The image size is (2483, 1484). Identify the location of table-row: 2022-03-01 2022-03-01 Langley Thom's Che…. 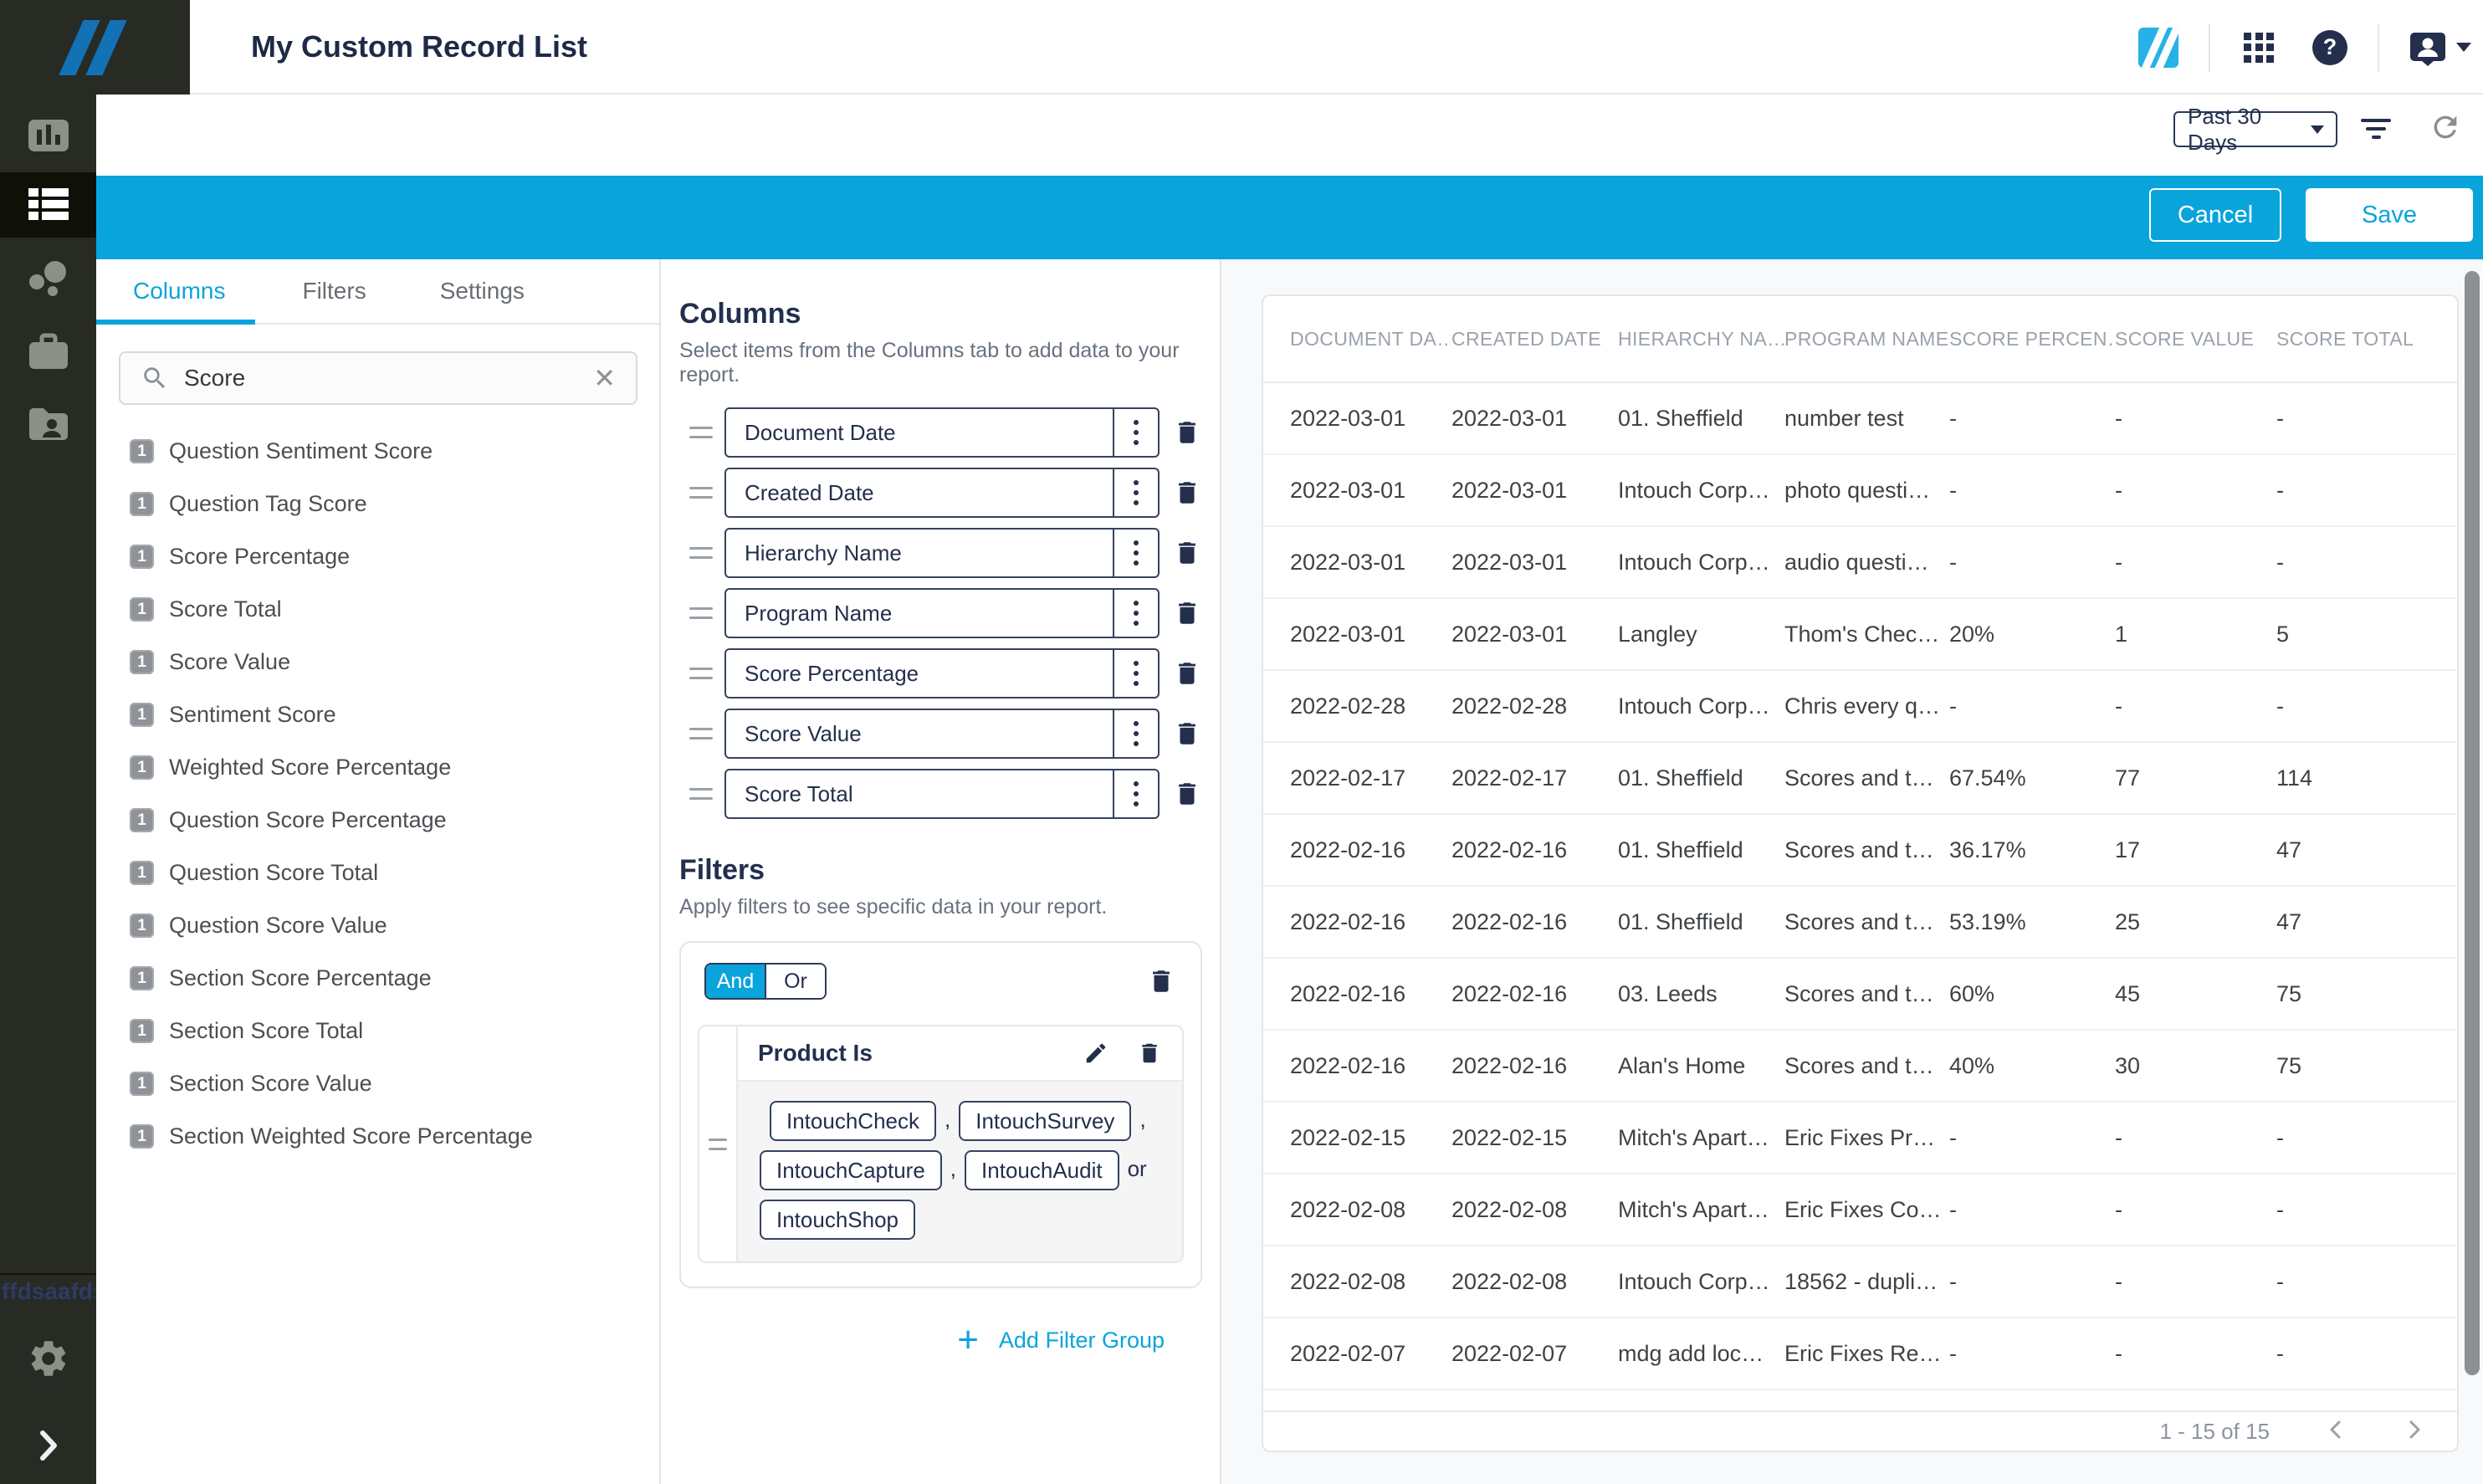
(1860, 635).